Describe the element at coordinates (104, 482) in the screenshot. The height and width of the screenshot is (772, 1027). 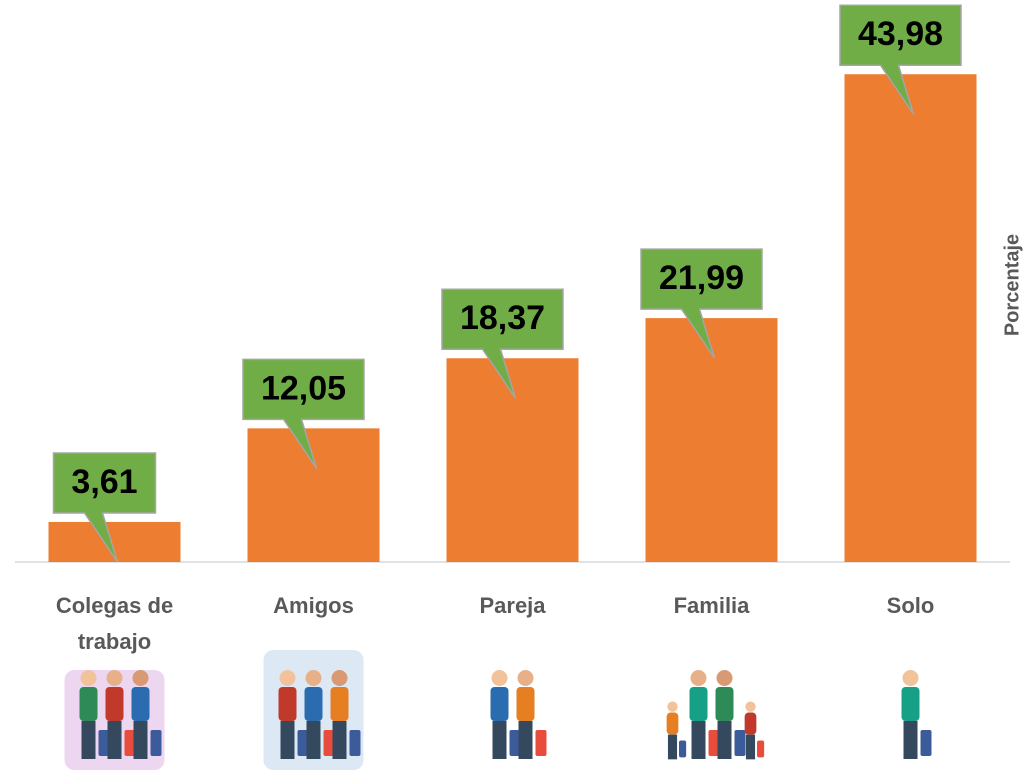
I see `value-label: 3,61` at that location.